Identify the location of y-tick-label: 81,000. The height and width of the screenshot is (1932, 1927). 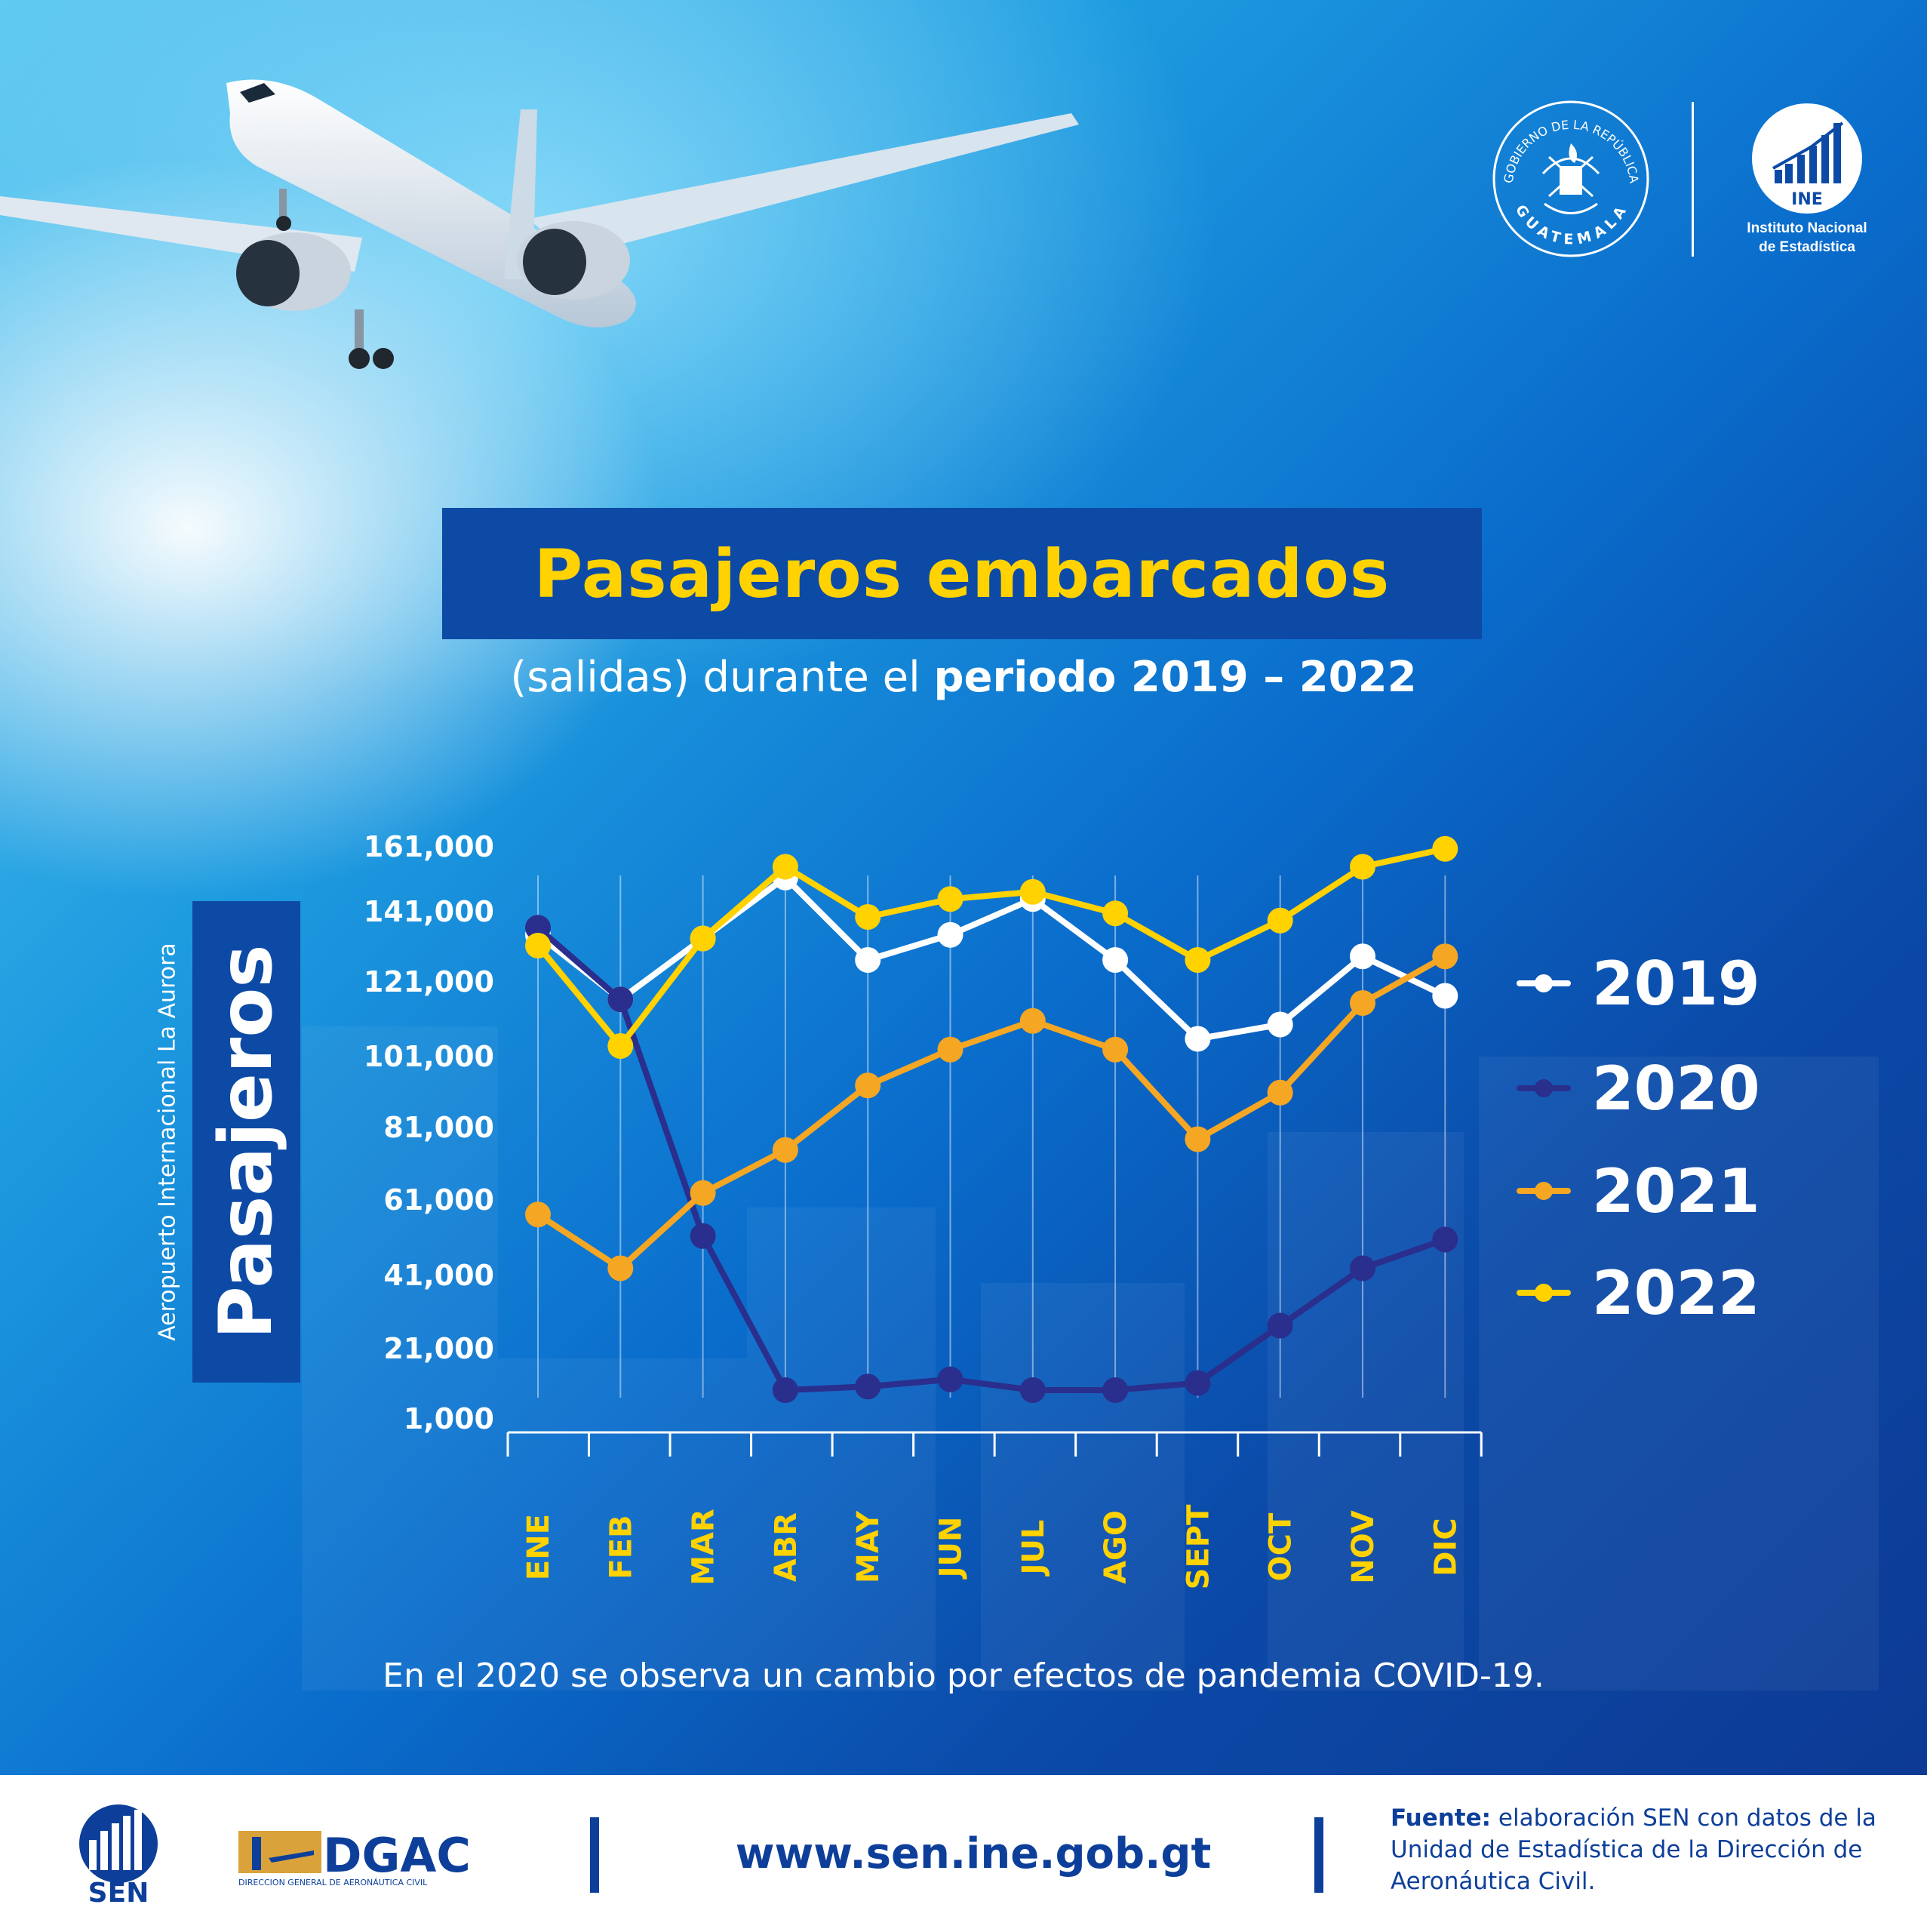
(438, 1127).